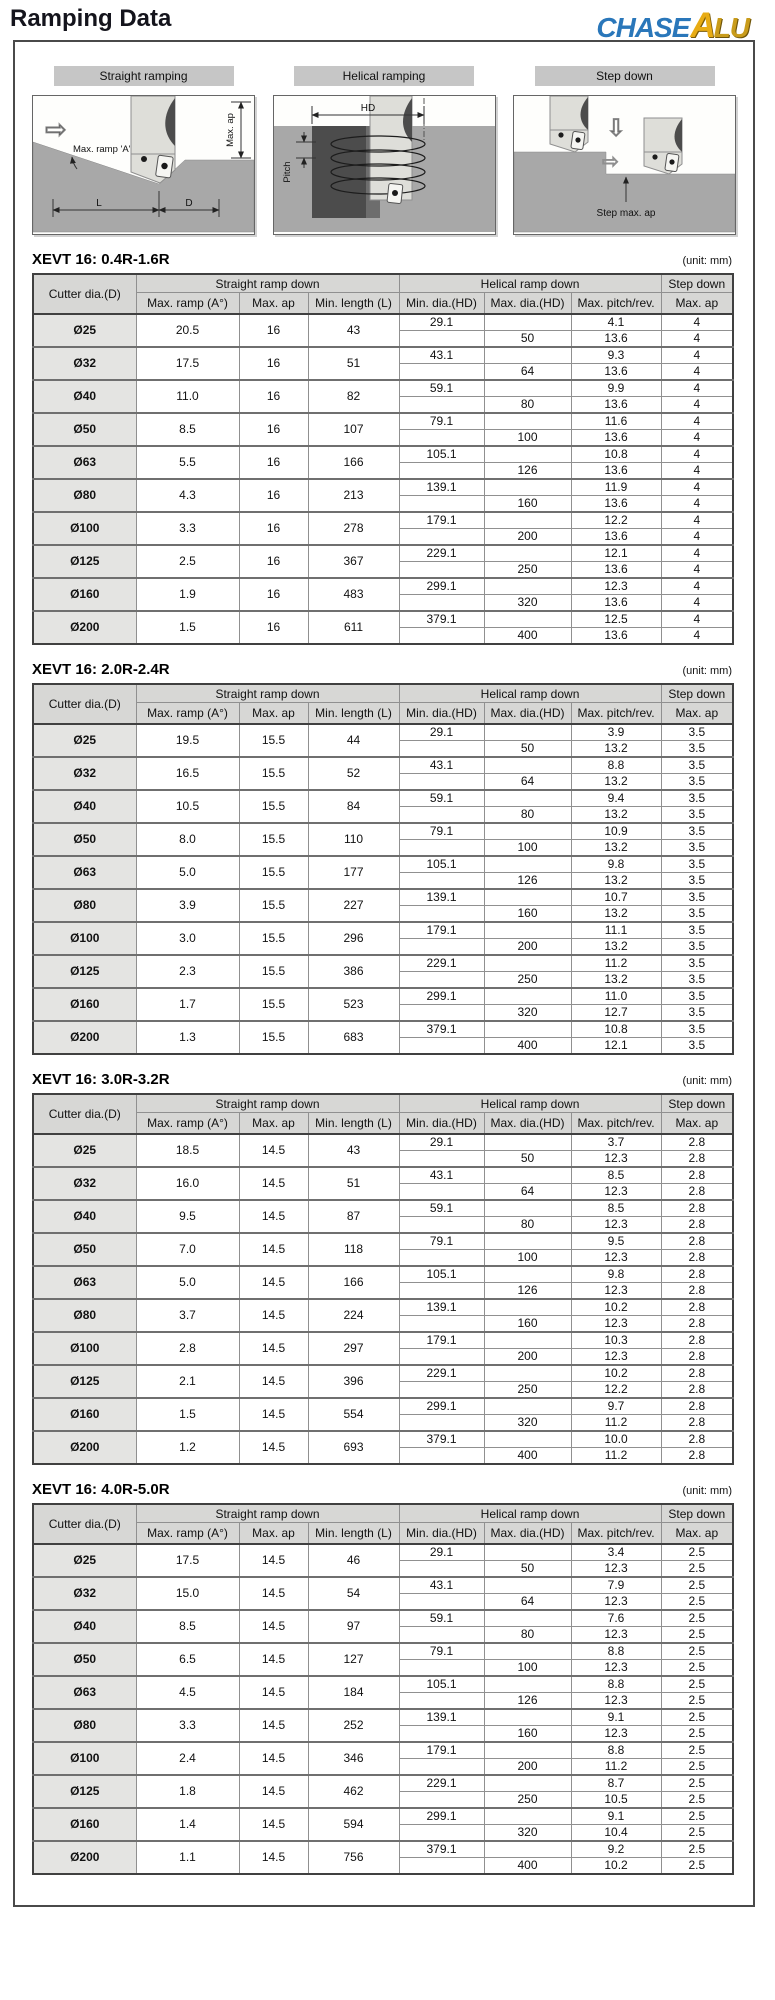  What do you see at coordinates (441, 421) in the screenshot?
I see `min-dia-cell: 79.1` at bounding box center [441, 421].